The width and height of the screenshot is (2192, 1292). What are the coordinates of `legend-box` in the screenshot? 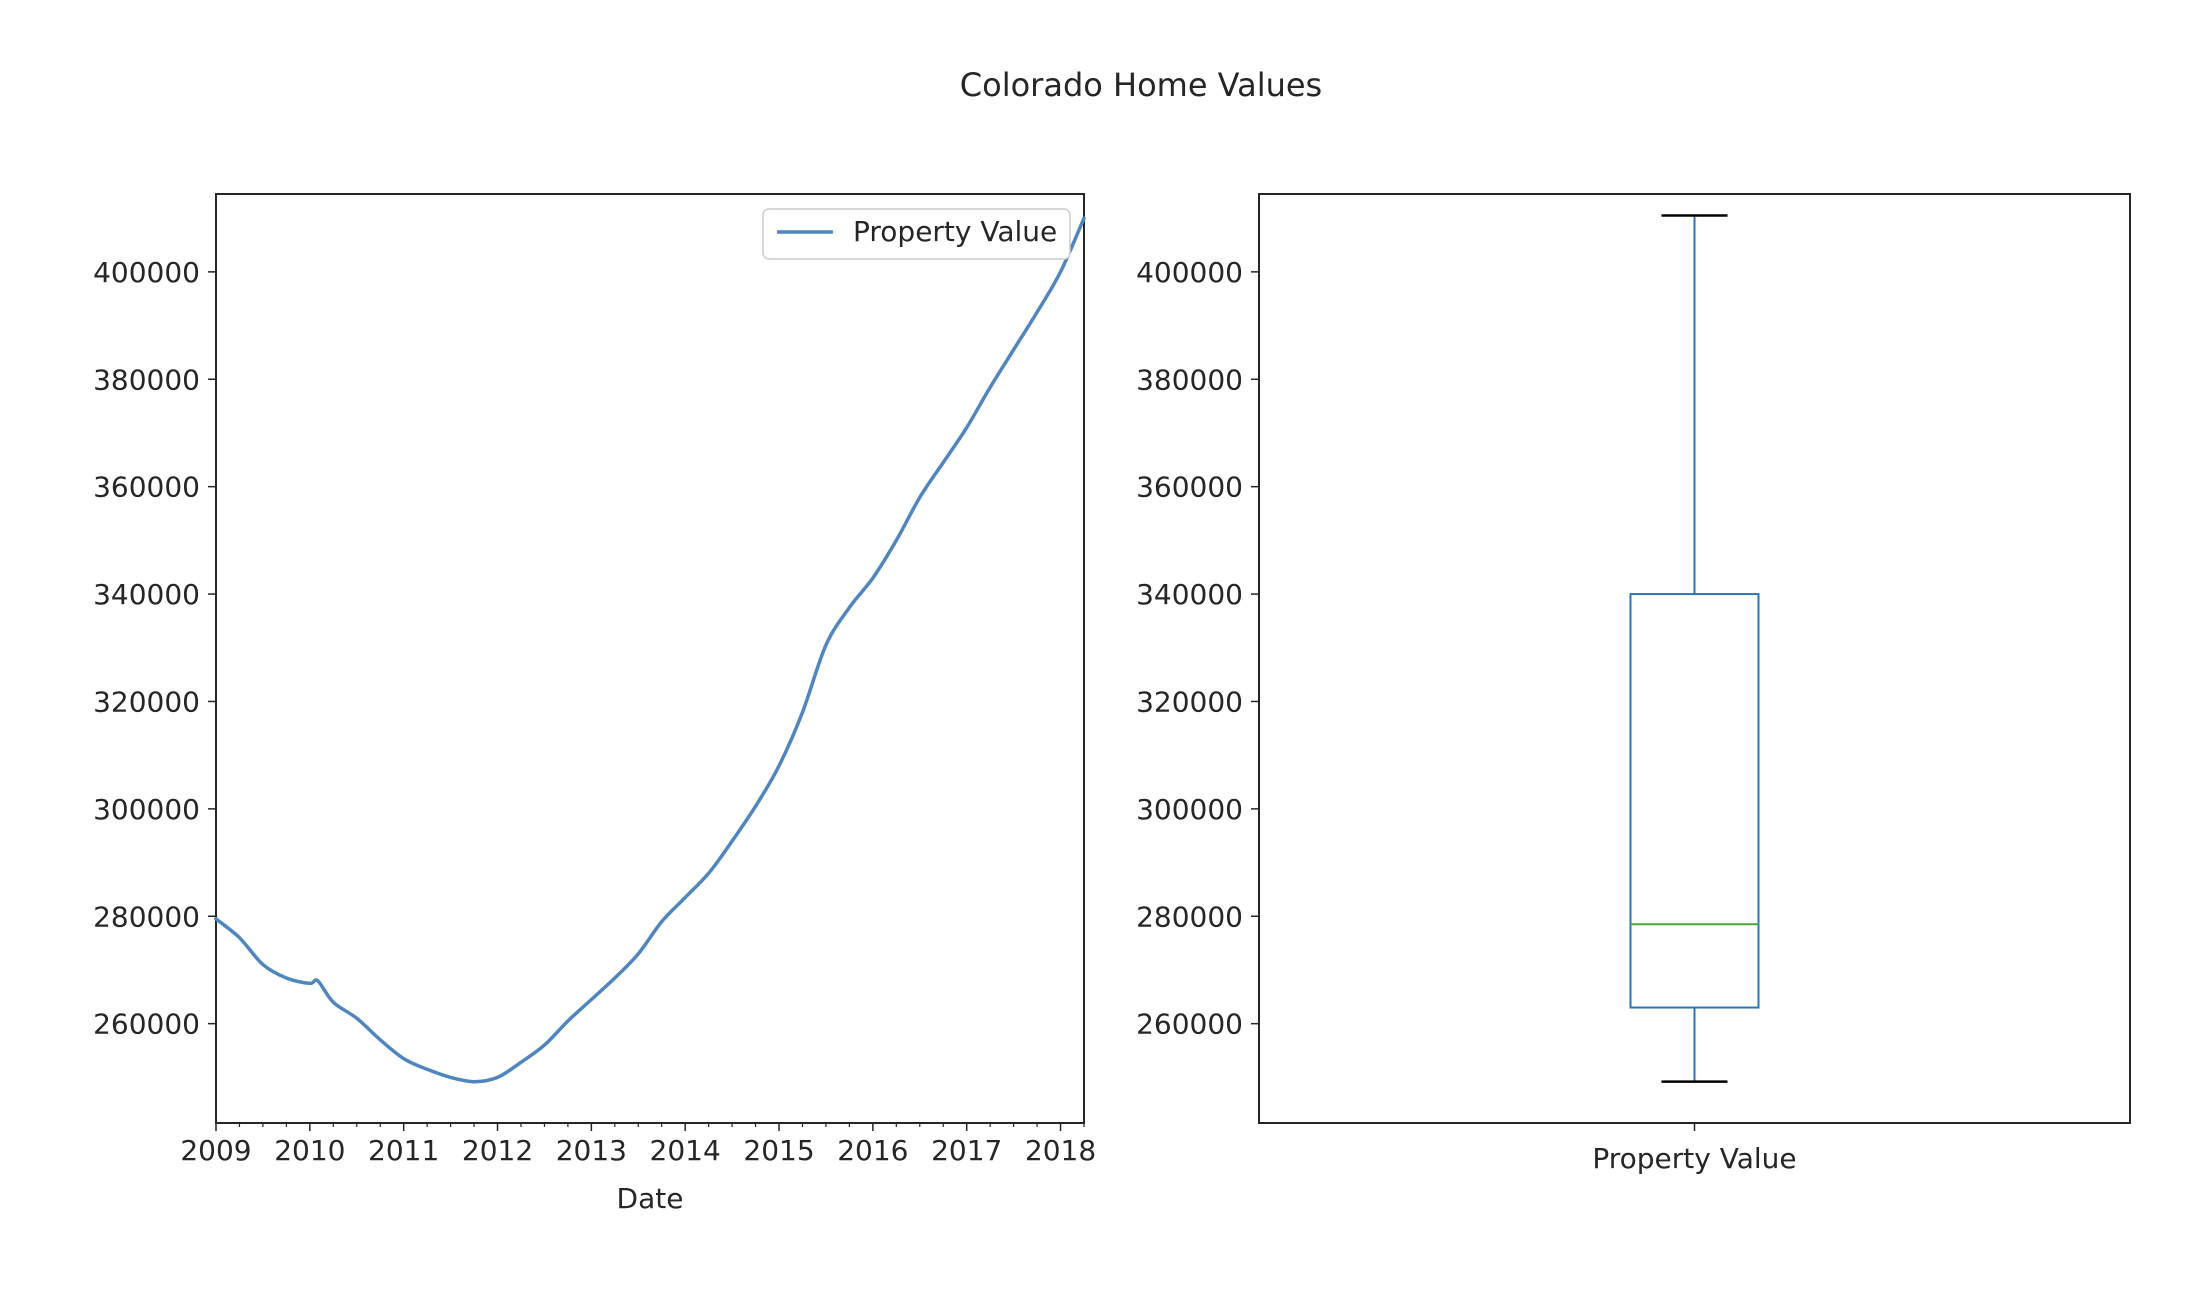 It's located at (916, 234).